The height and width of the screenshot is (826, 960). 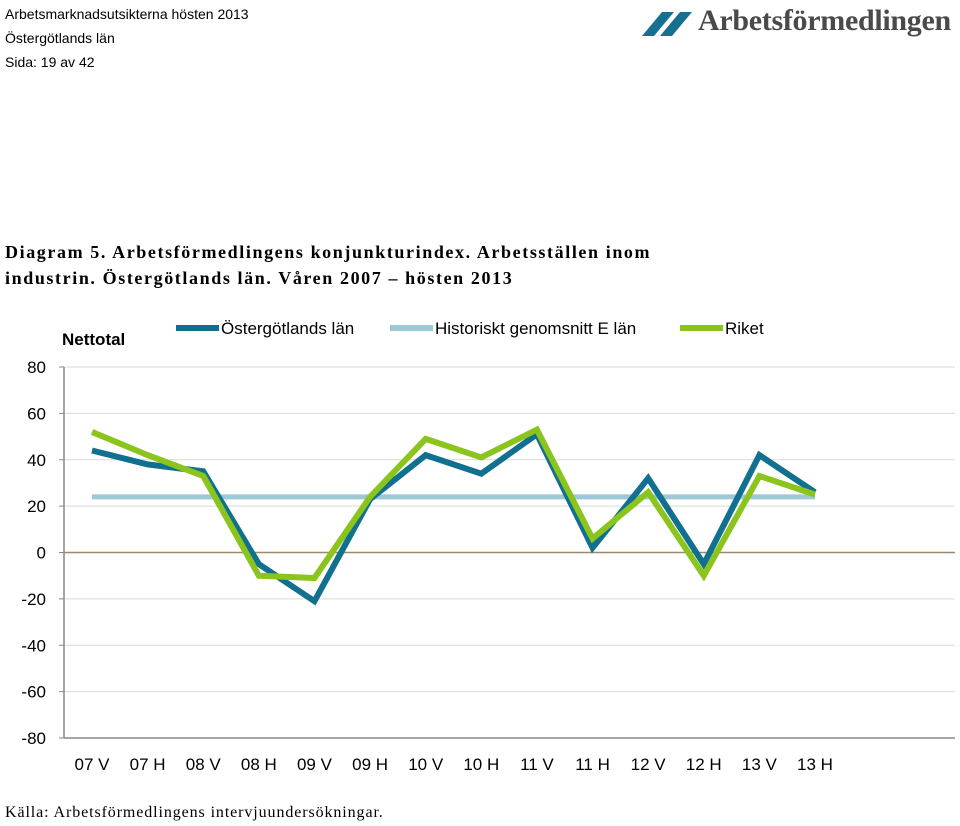 I want to click on y-tick-label: 80, so click(x=36, y=367).